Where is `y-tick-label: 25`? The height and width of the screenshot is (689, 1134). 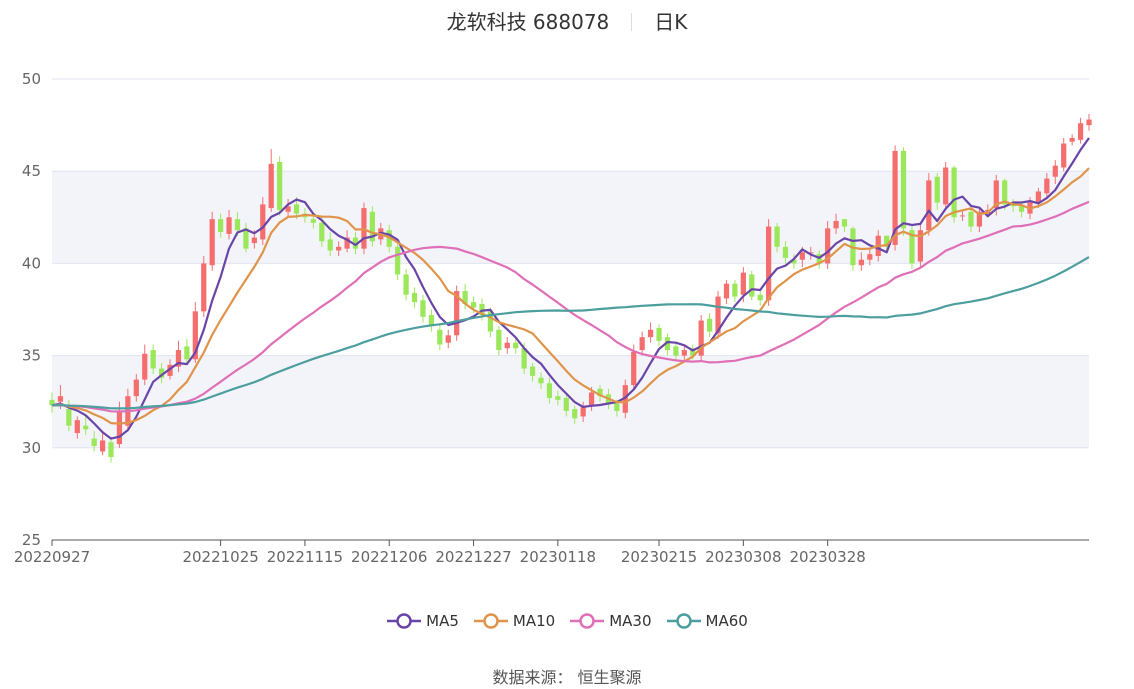 y-tick-label: 25 is located at coordinates (31, 540).